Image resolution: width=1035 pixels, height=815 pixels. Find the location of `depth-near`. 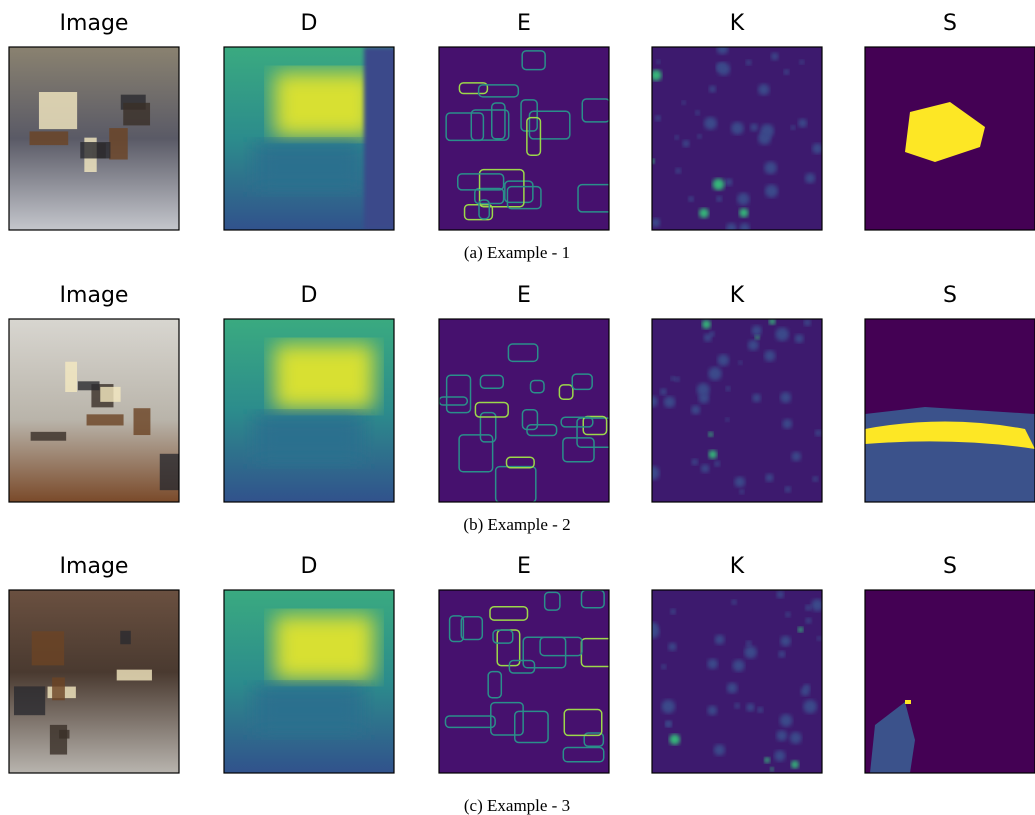

depth-near is located at coordinates (309, 439).